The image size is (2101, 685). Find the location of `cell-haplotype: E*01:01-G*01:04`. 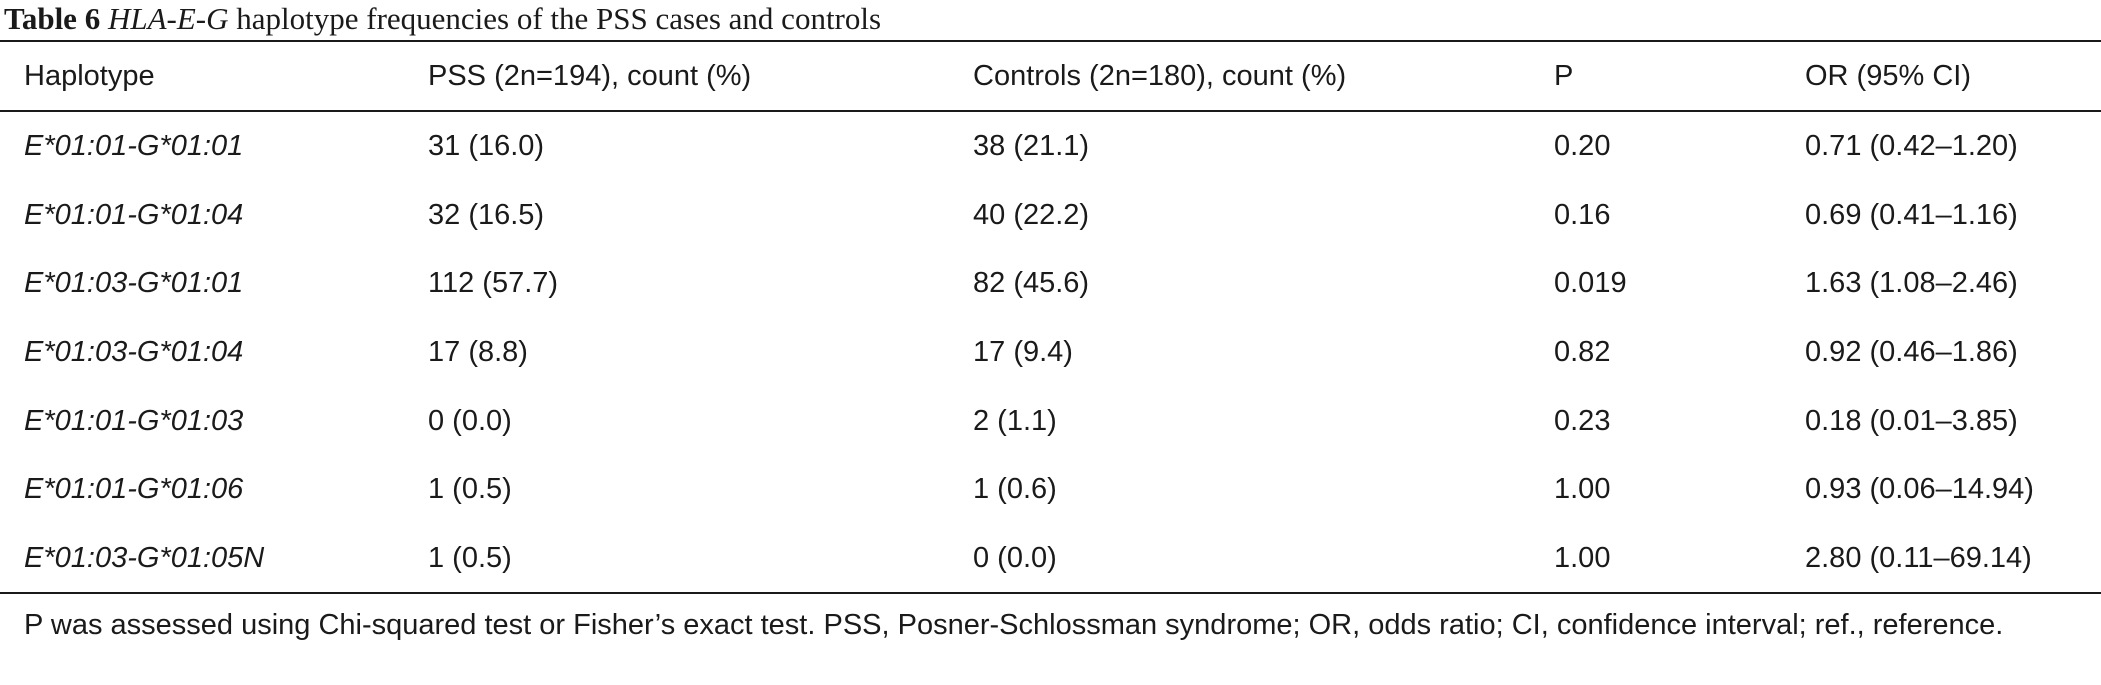

cell-haplotype: E*01:01-G*01:04 is located at coordinates (134, 214).